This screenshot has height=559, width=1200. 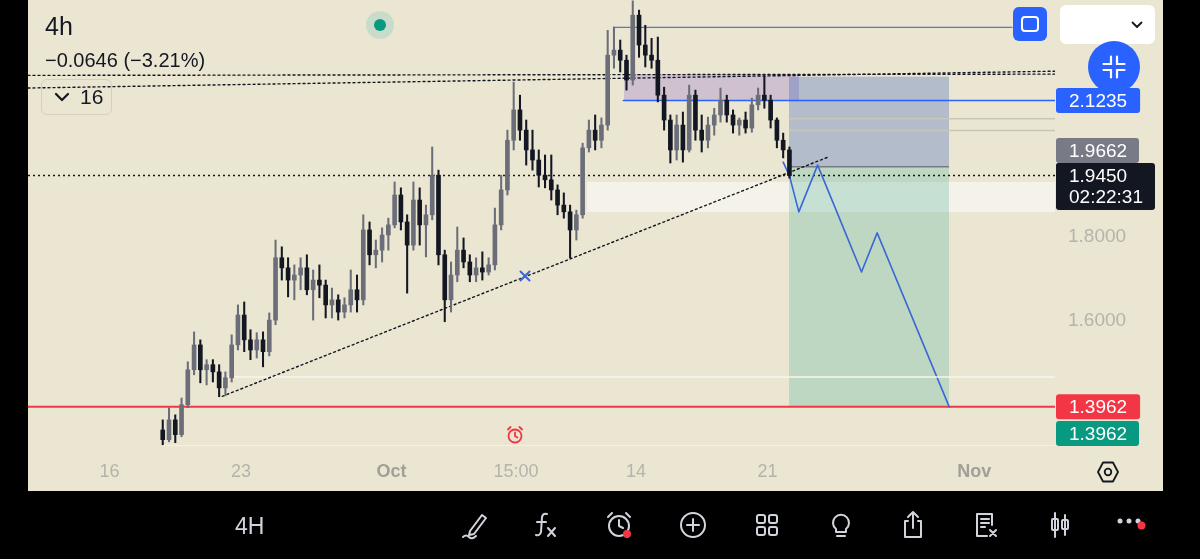 I want to click on data-label: 2.1235, so click(x=1098, y=100).